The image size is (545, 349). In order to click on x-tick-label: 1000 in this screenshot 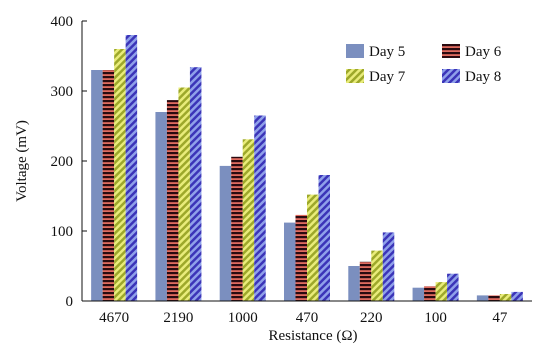, I will do `click(243, 318)`.